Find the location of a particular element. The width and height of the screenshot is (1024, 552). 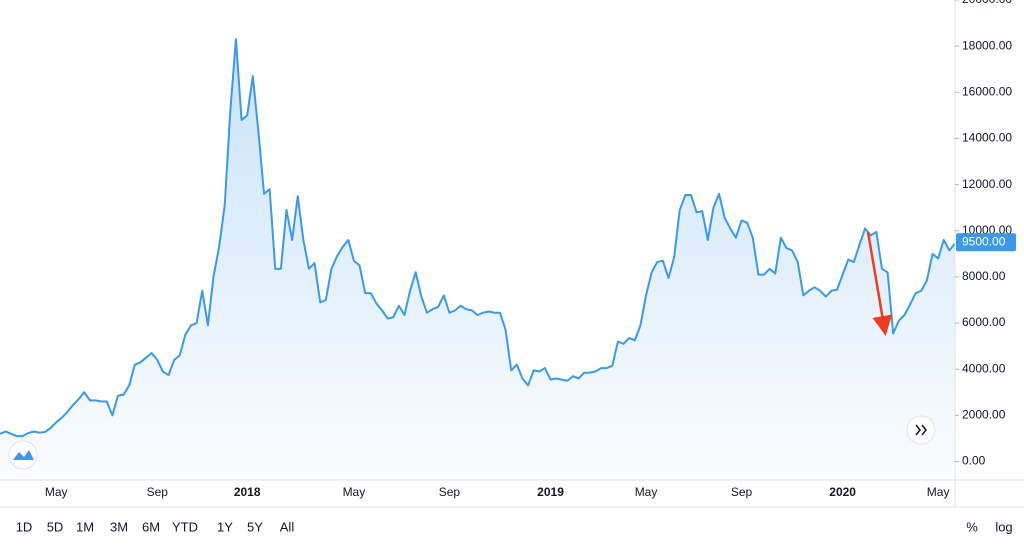

range-button: 5Y is located at coordinates (255, 526).